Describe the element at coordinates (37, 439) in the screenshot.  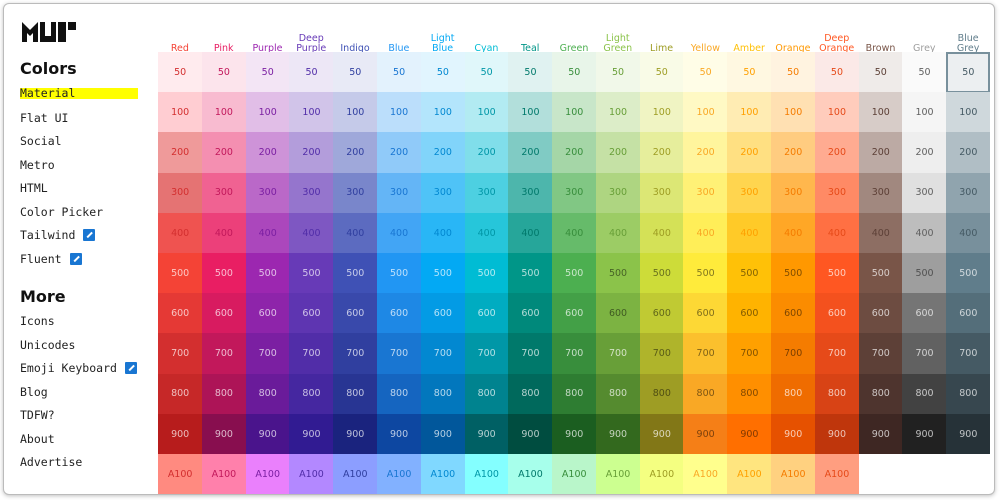
I see `nav-link: About` at that location.